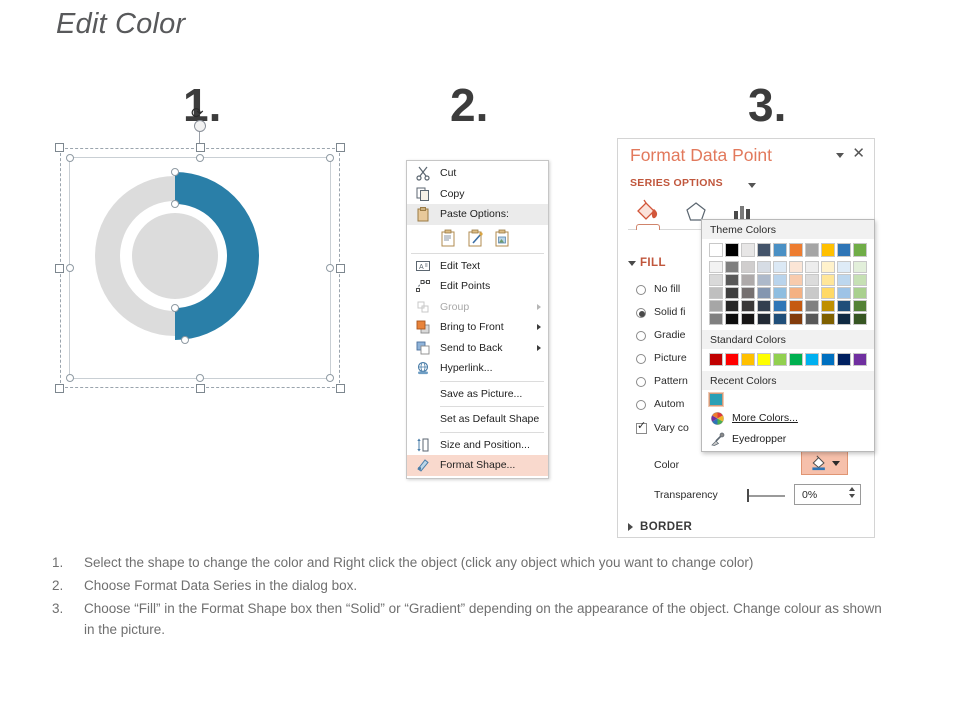 The height and width of the screenshot is (720, 960). Describe the element at coordinates (742, 212) in the screenshot. I see `chart-options-icon` at that location.